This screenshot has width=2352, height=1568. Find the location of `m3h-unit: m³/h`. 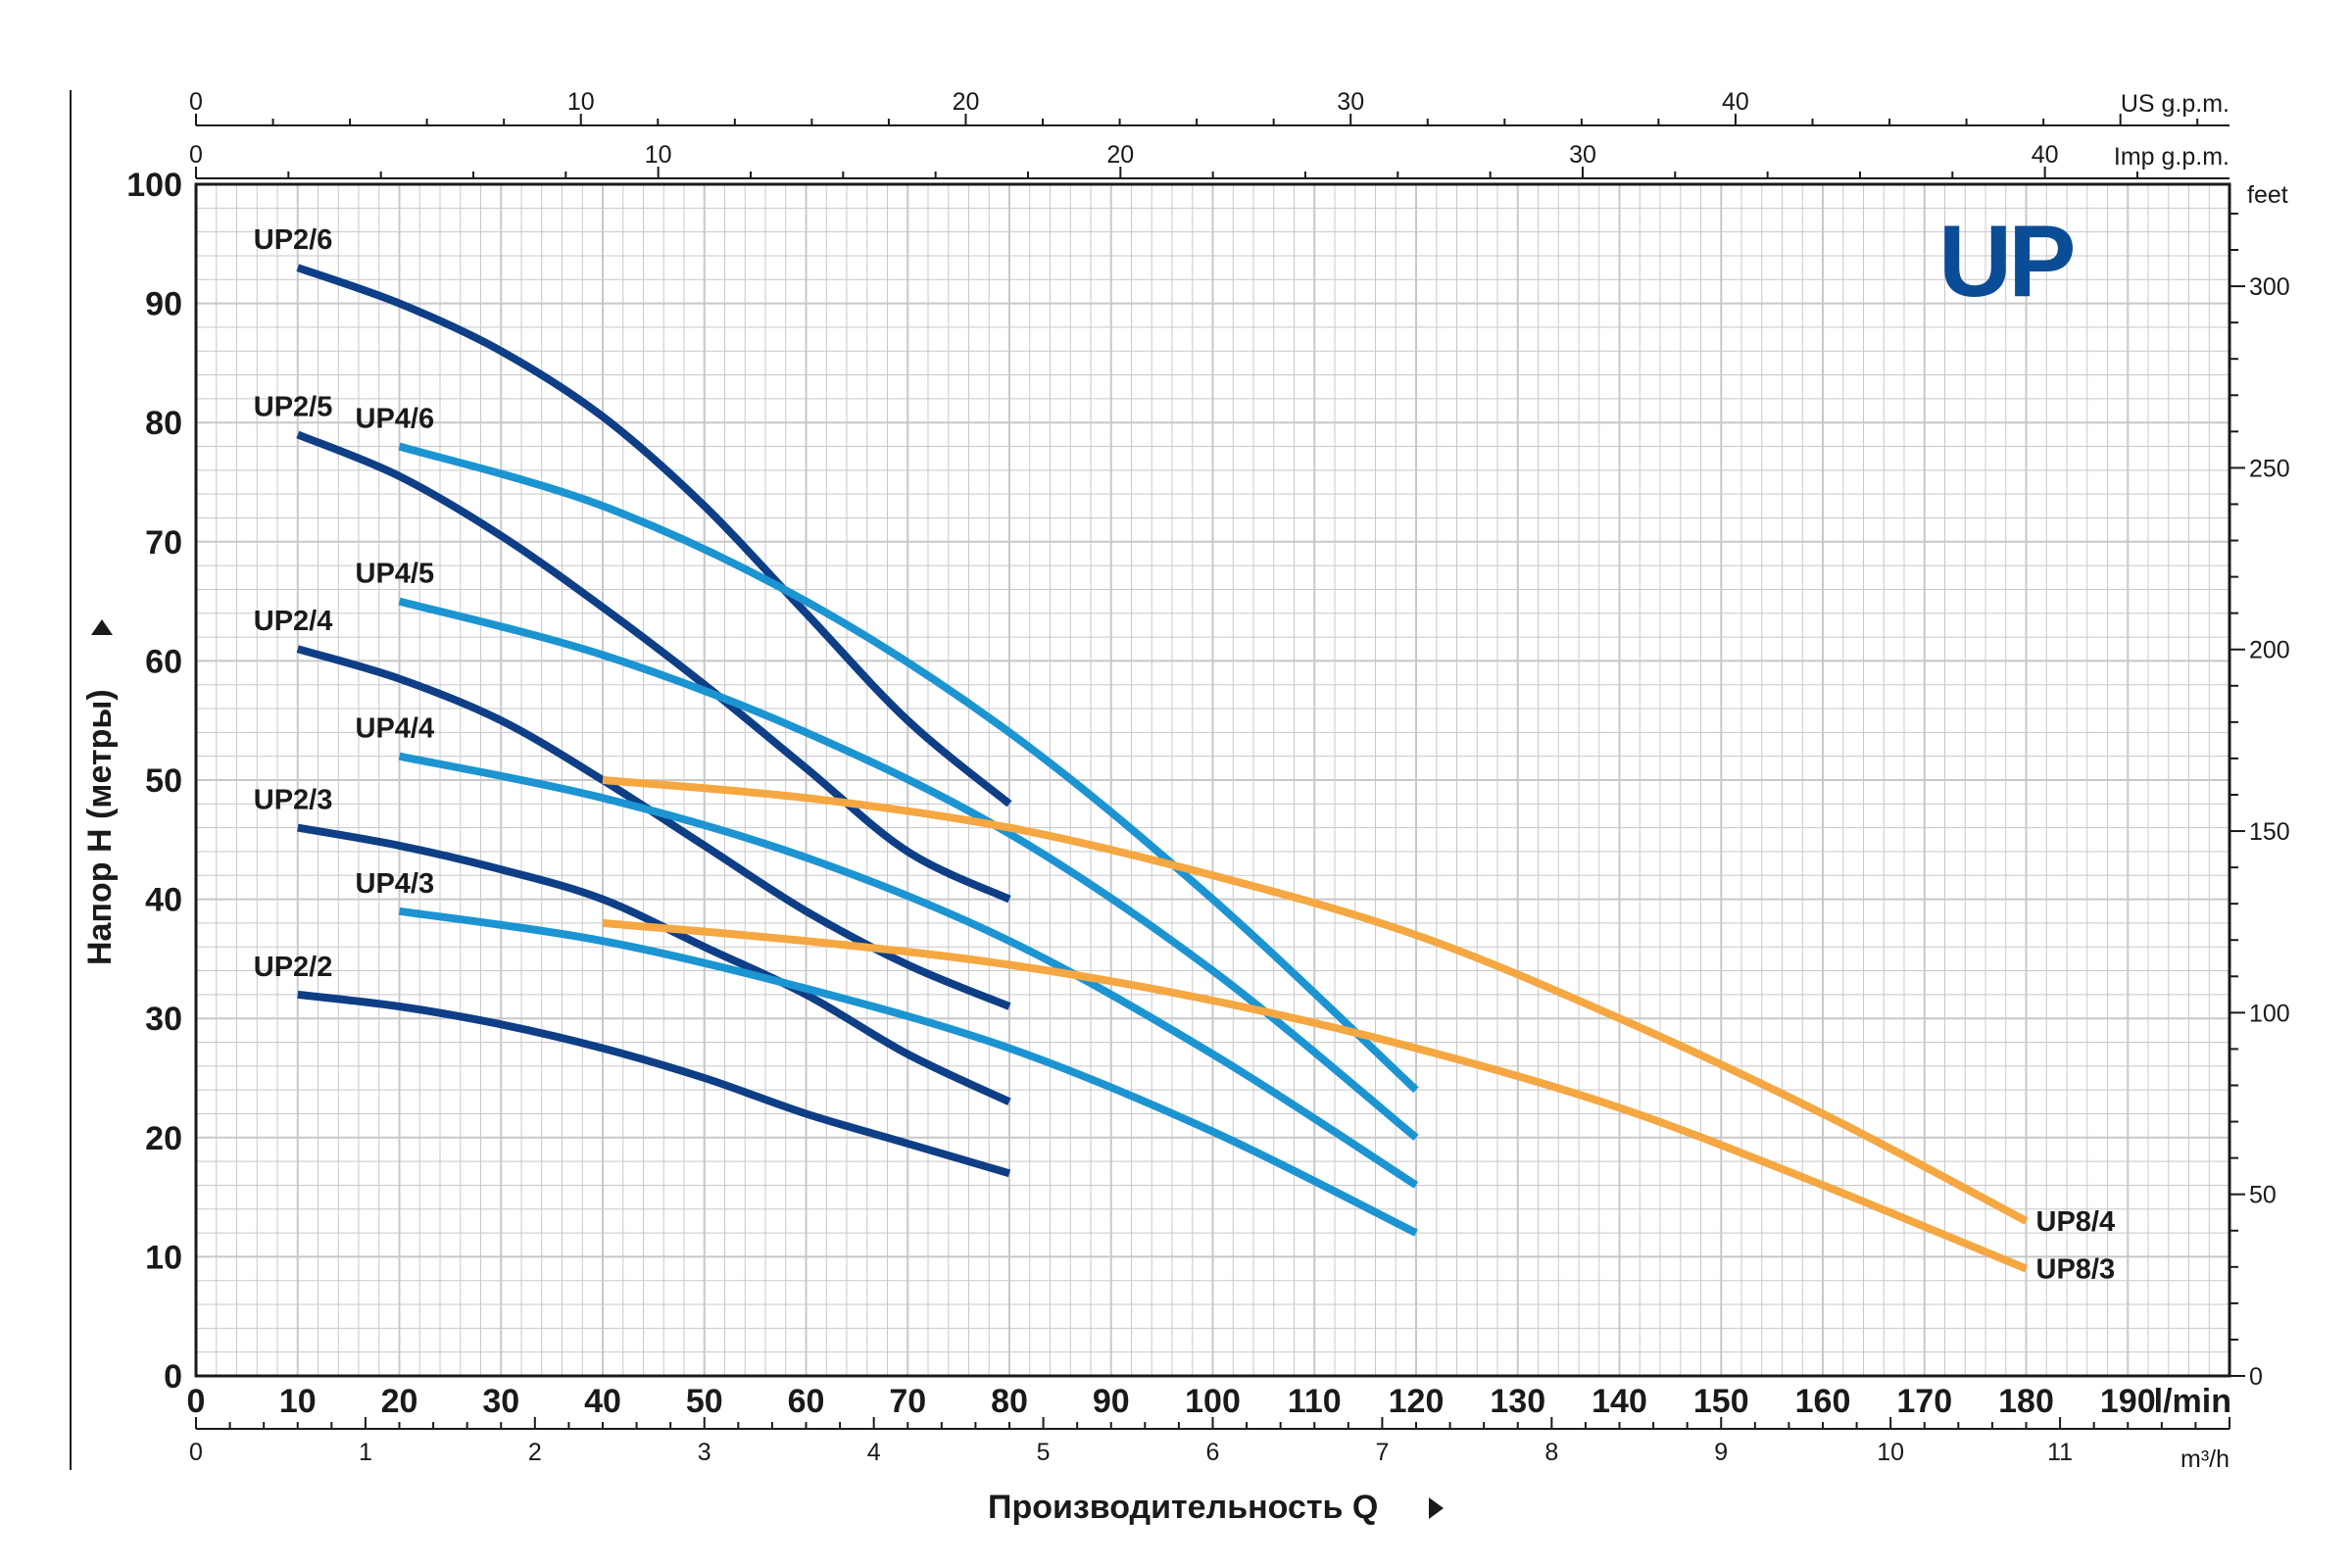

m3h-unit: m³/h is located at coordinates (2205, 1459).